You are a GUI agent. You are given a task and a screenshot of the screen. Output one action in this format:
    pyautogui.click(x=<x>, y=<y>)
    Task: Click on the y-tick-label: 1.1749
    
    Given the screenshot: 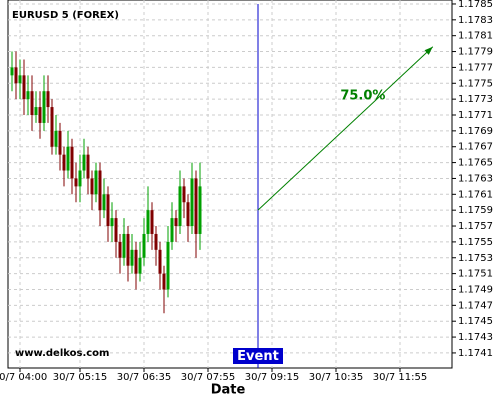 What is the action you would take?
    pyautogui.click(x=475, y=289)
    